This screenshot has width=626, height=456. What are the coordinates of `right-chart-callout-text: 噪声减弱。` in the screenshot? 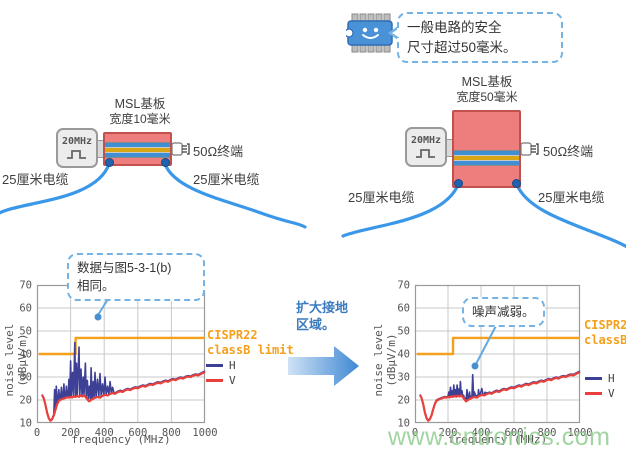 It's located at (503, 312).